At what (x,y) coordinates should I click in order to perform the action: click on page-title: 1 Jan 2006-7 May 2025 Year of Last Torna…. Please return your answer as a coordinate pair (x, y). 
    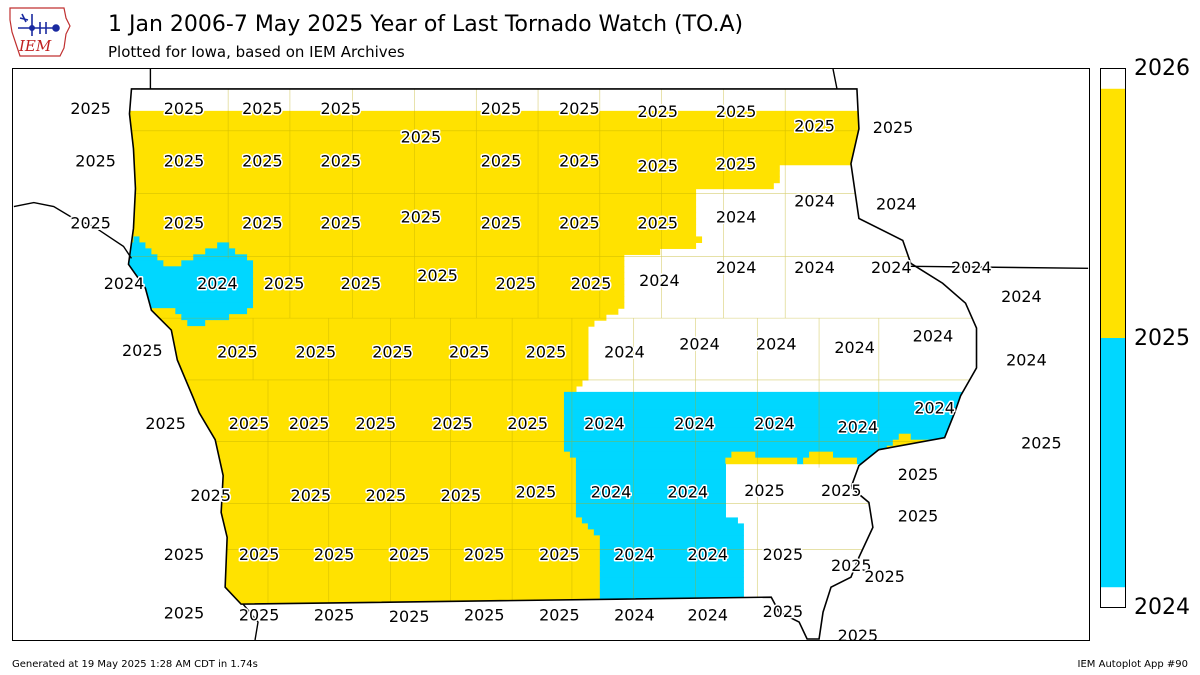
    Looking at the image, I should click on (426, 24).